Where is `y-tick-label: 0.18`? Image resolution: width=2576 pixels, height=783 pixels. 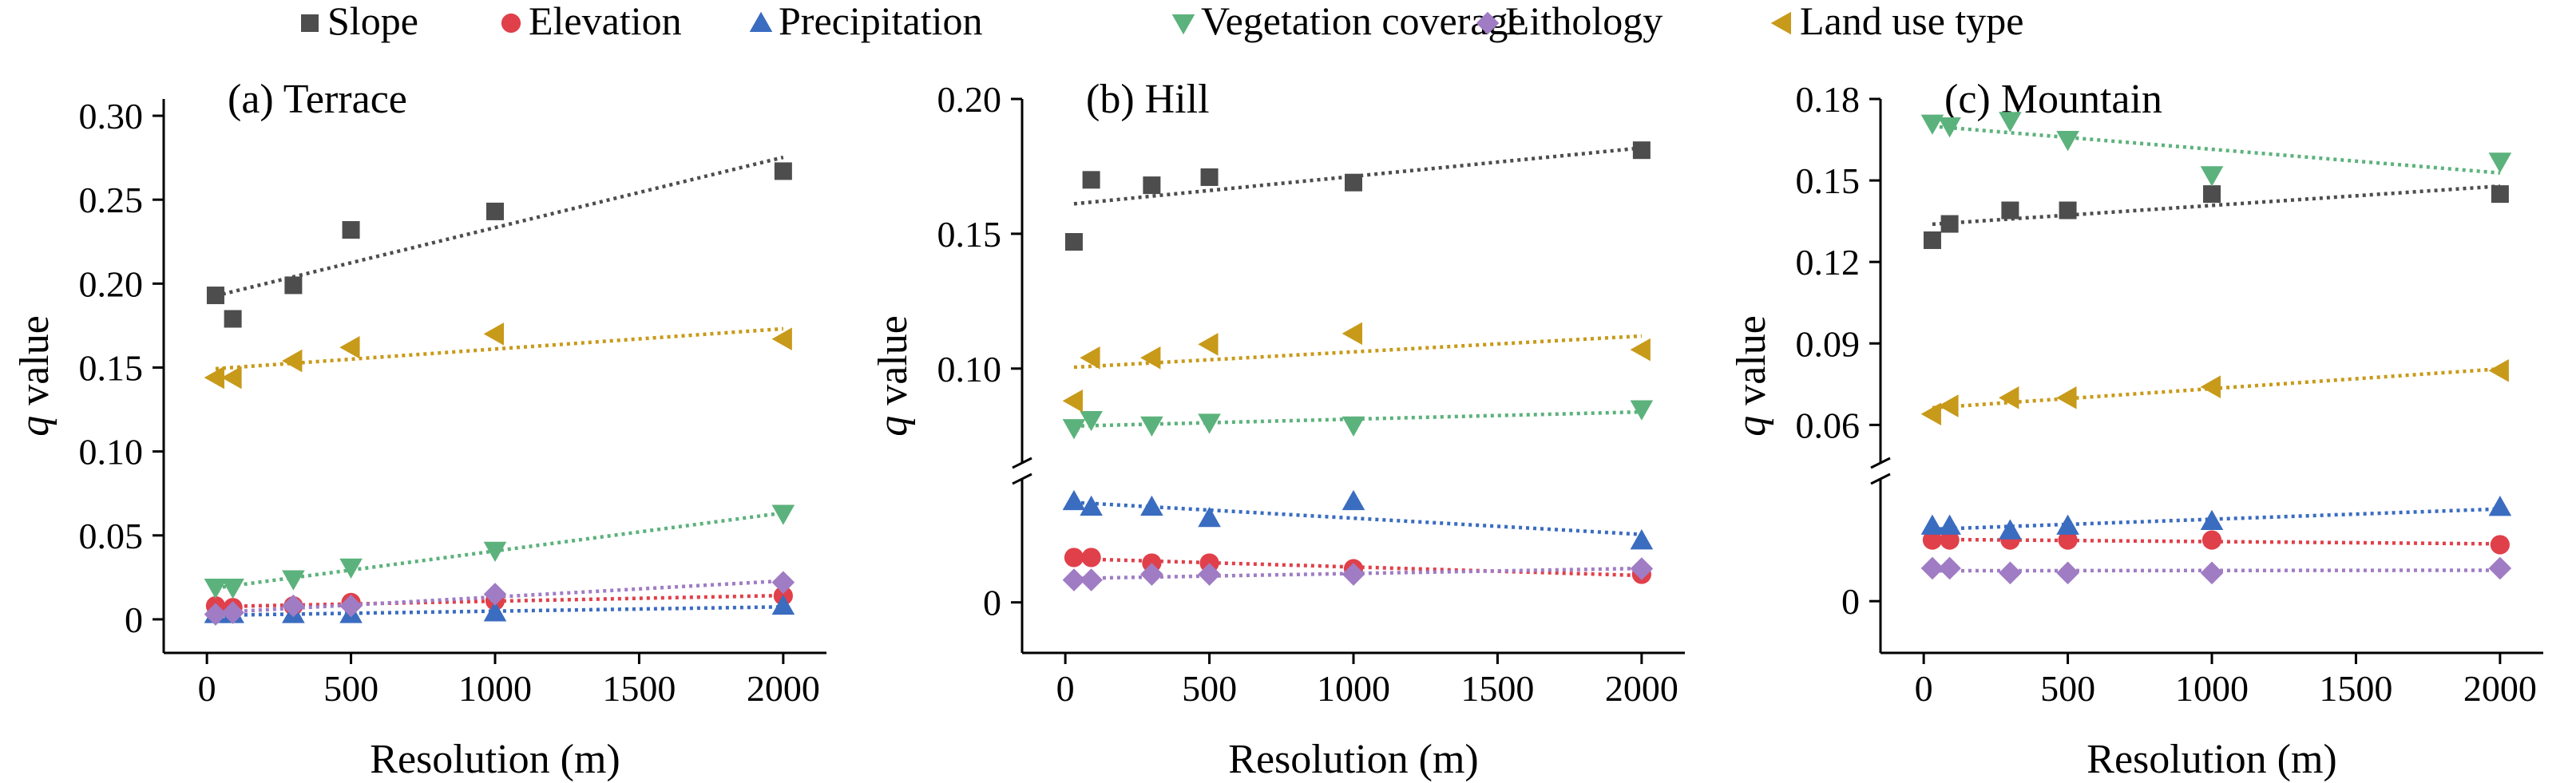 y-tick-label: 0.18 is located at coordinates (1828, 99).